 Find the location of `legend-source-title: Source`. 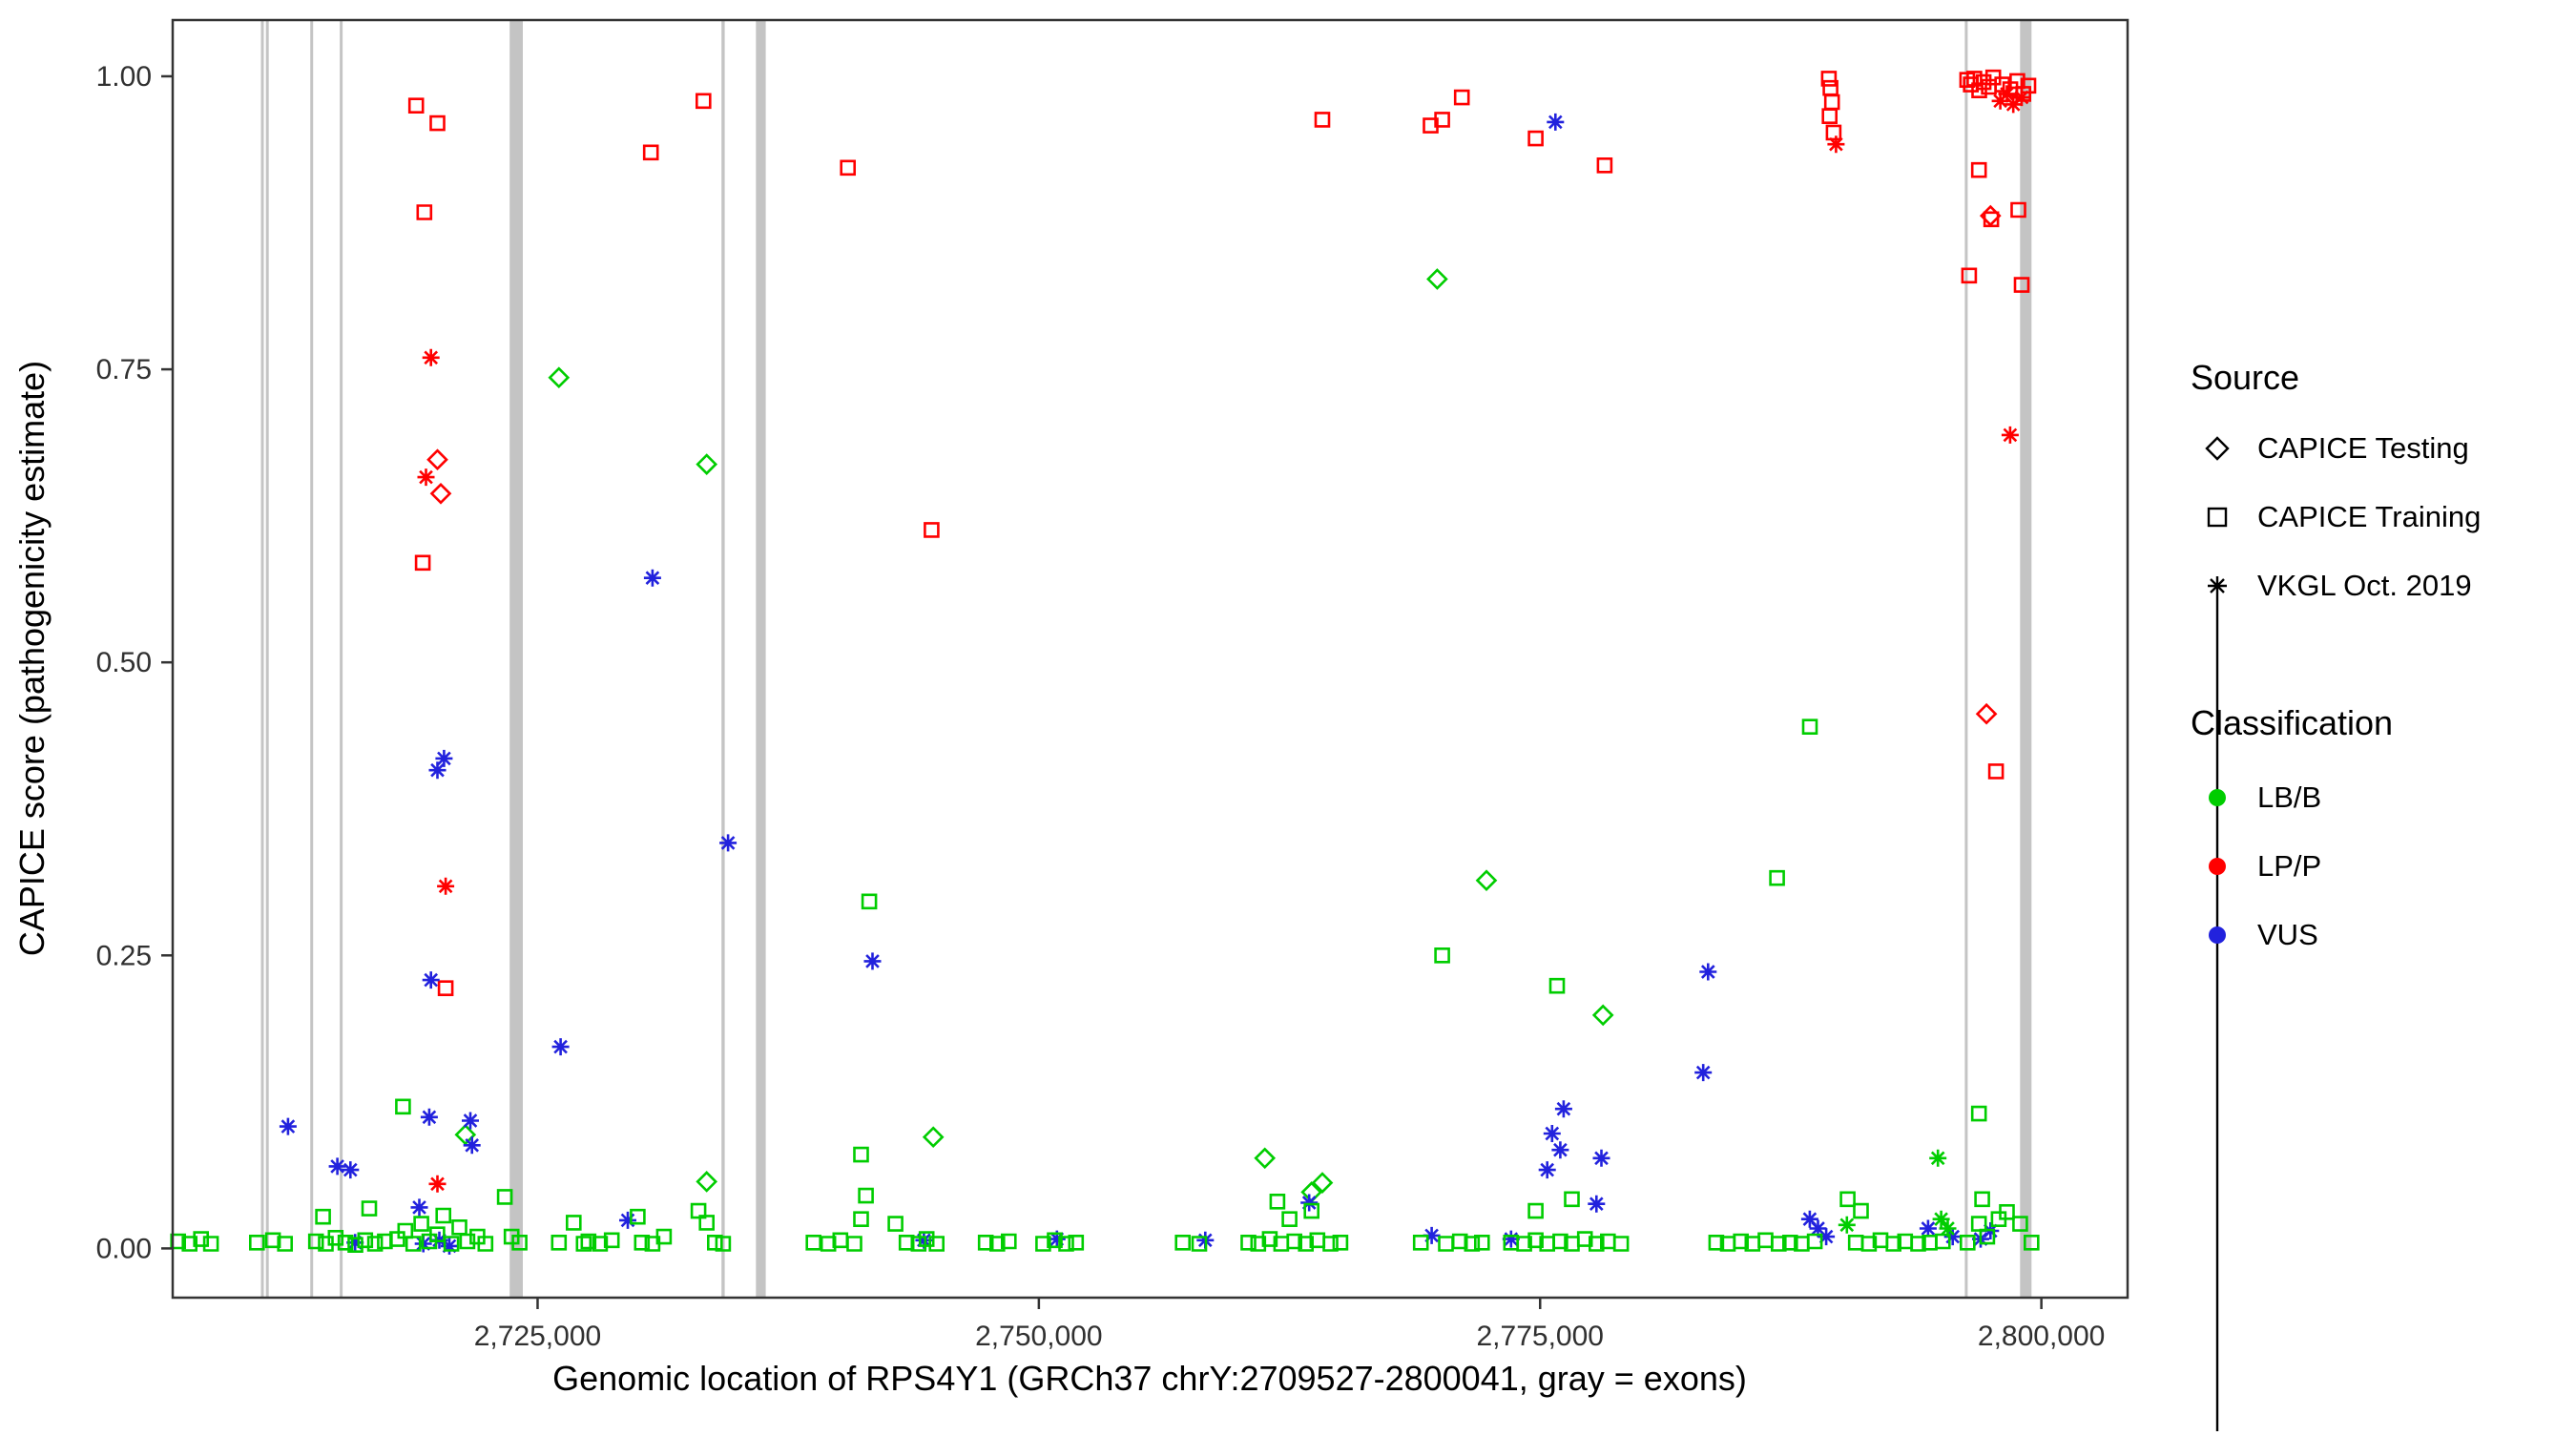

legend-source-title: Source is located at coordinates (2245, 377).